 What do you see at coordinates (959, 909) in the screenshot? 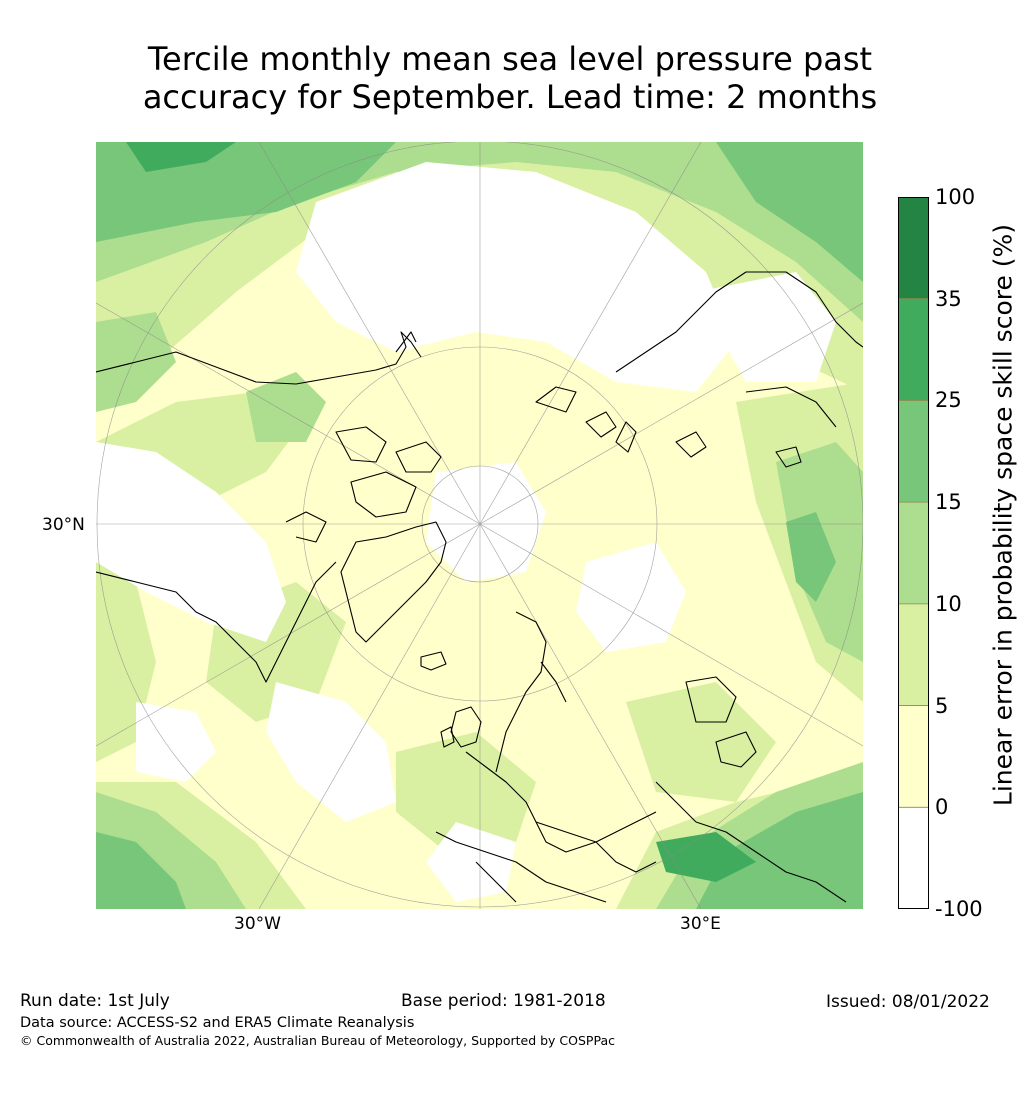
I see `colorbar-tick-label: -100` at bounding box center [959, 909].